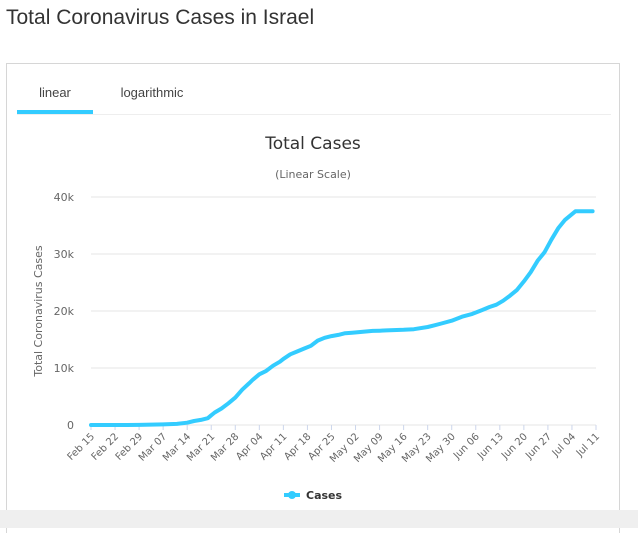 The height and width of the screenshot is (533, 638). Describe the element at coordinates (292, 495) in the screenshot. I see `legend-marker` at that location.